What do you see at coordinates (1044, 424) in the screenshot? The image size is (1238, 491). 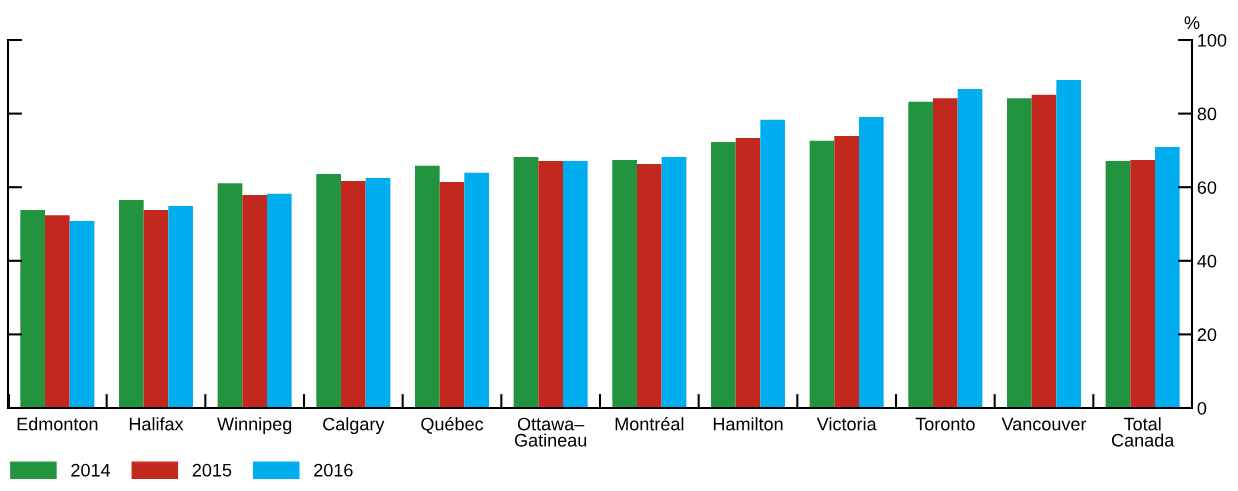 I see `x-tick-label: Vancouver` at bounding box center [1044, 424].